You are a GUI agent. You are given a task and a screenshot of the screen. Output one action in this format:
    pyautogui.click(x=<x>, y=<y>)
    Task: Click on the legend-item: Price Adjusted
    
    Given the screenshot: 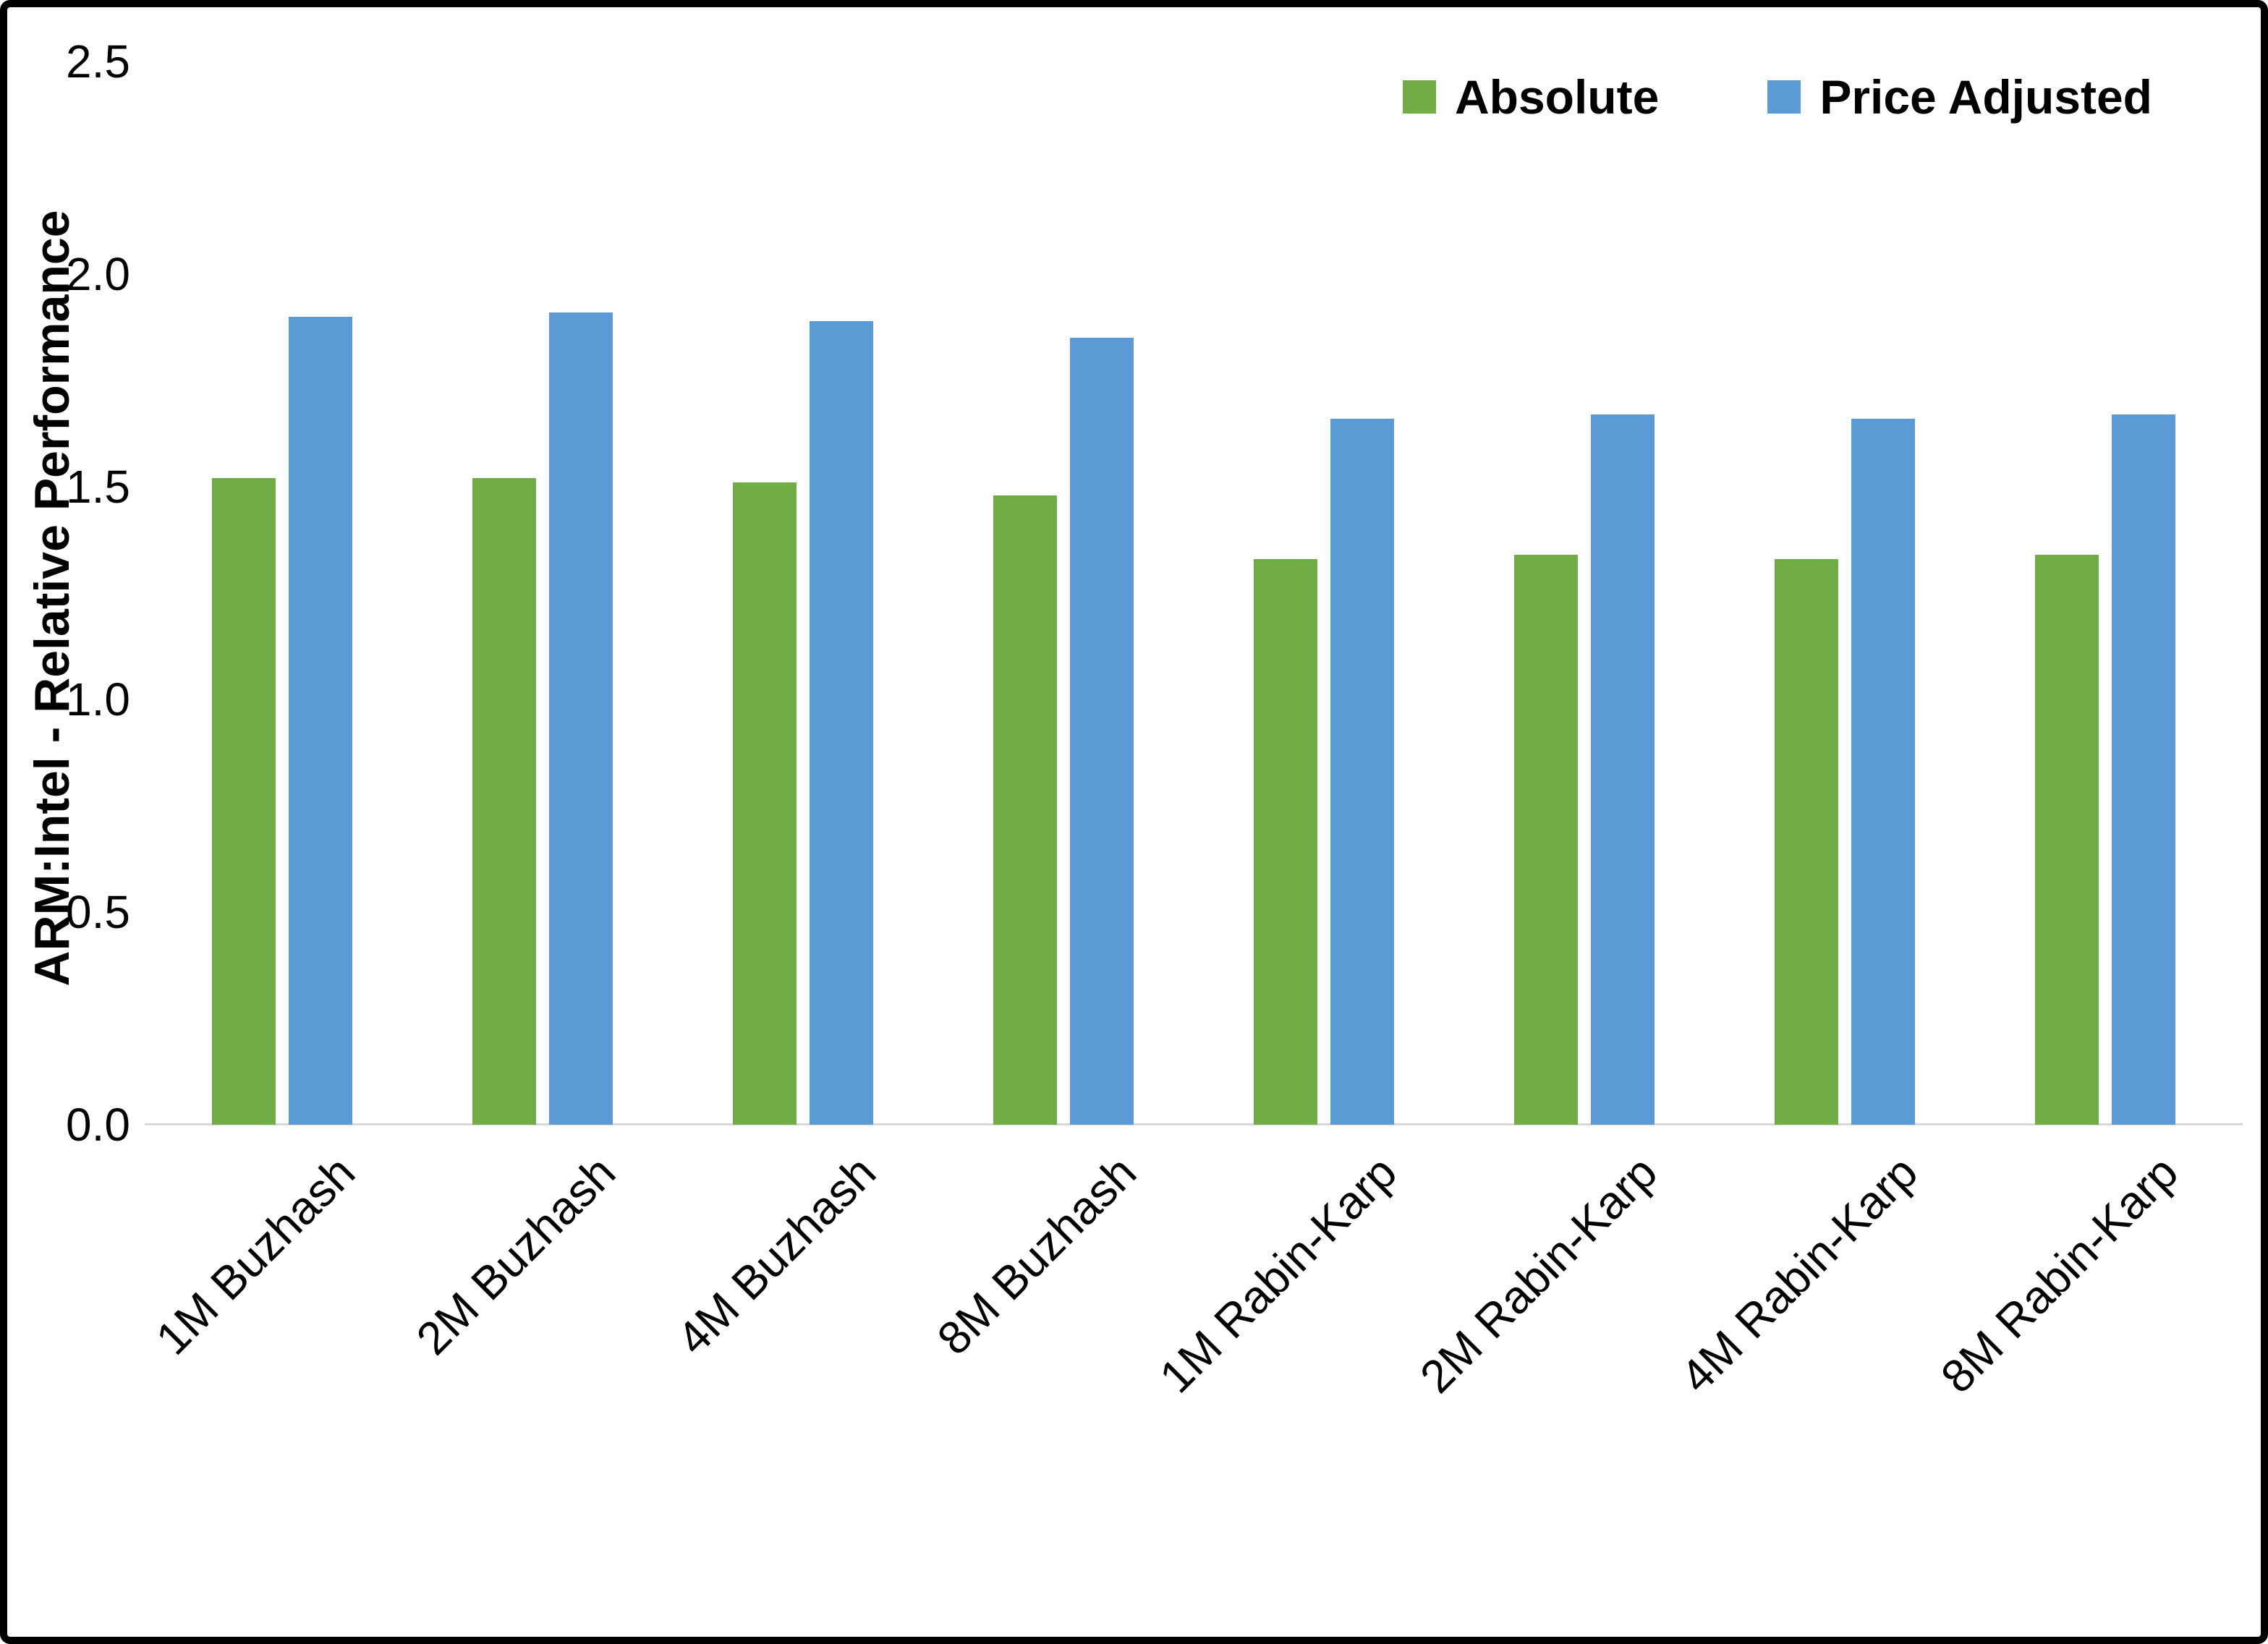 What is the action you would take?
    pyautogui.click(x=1959, y=96)
    